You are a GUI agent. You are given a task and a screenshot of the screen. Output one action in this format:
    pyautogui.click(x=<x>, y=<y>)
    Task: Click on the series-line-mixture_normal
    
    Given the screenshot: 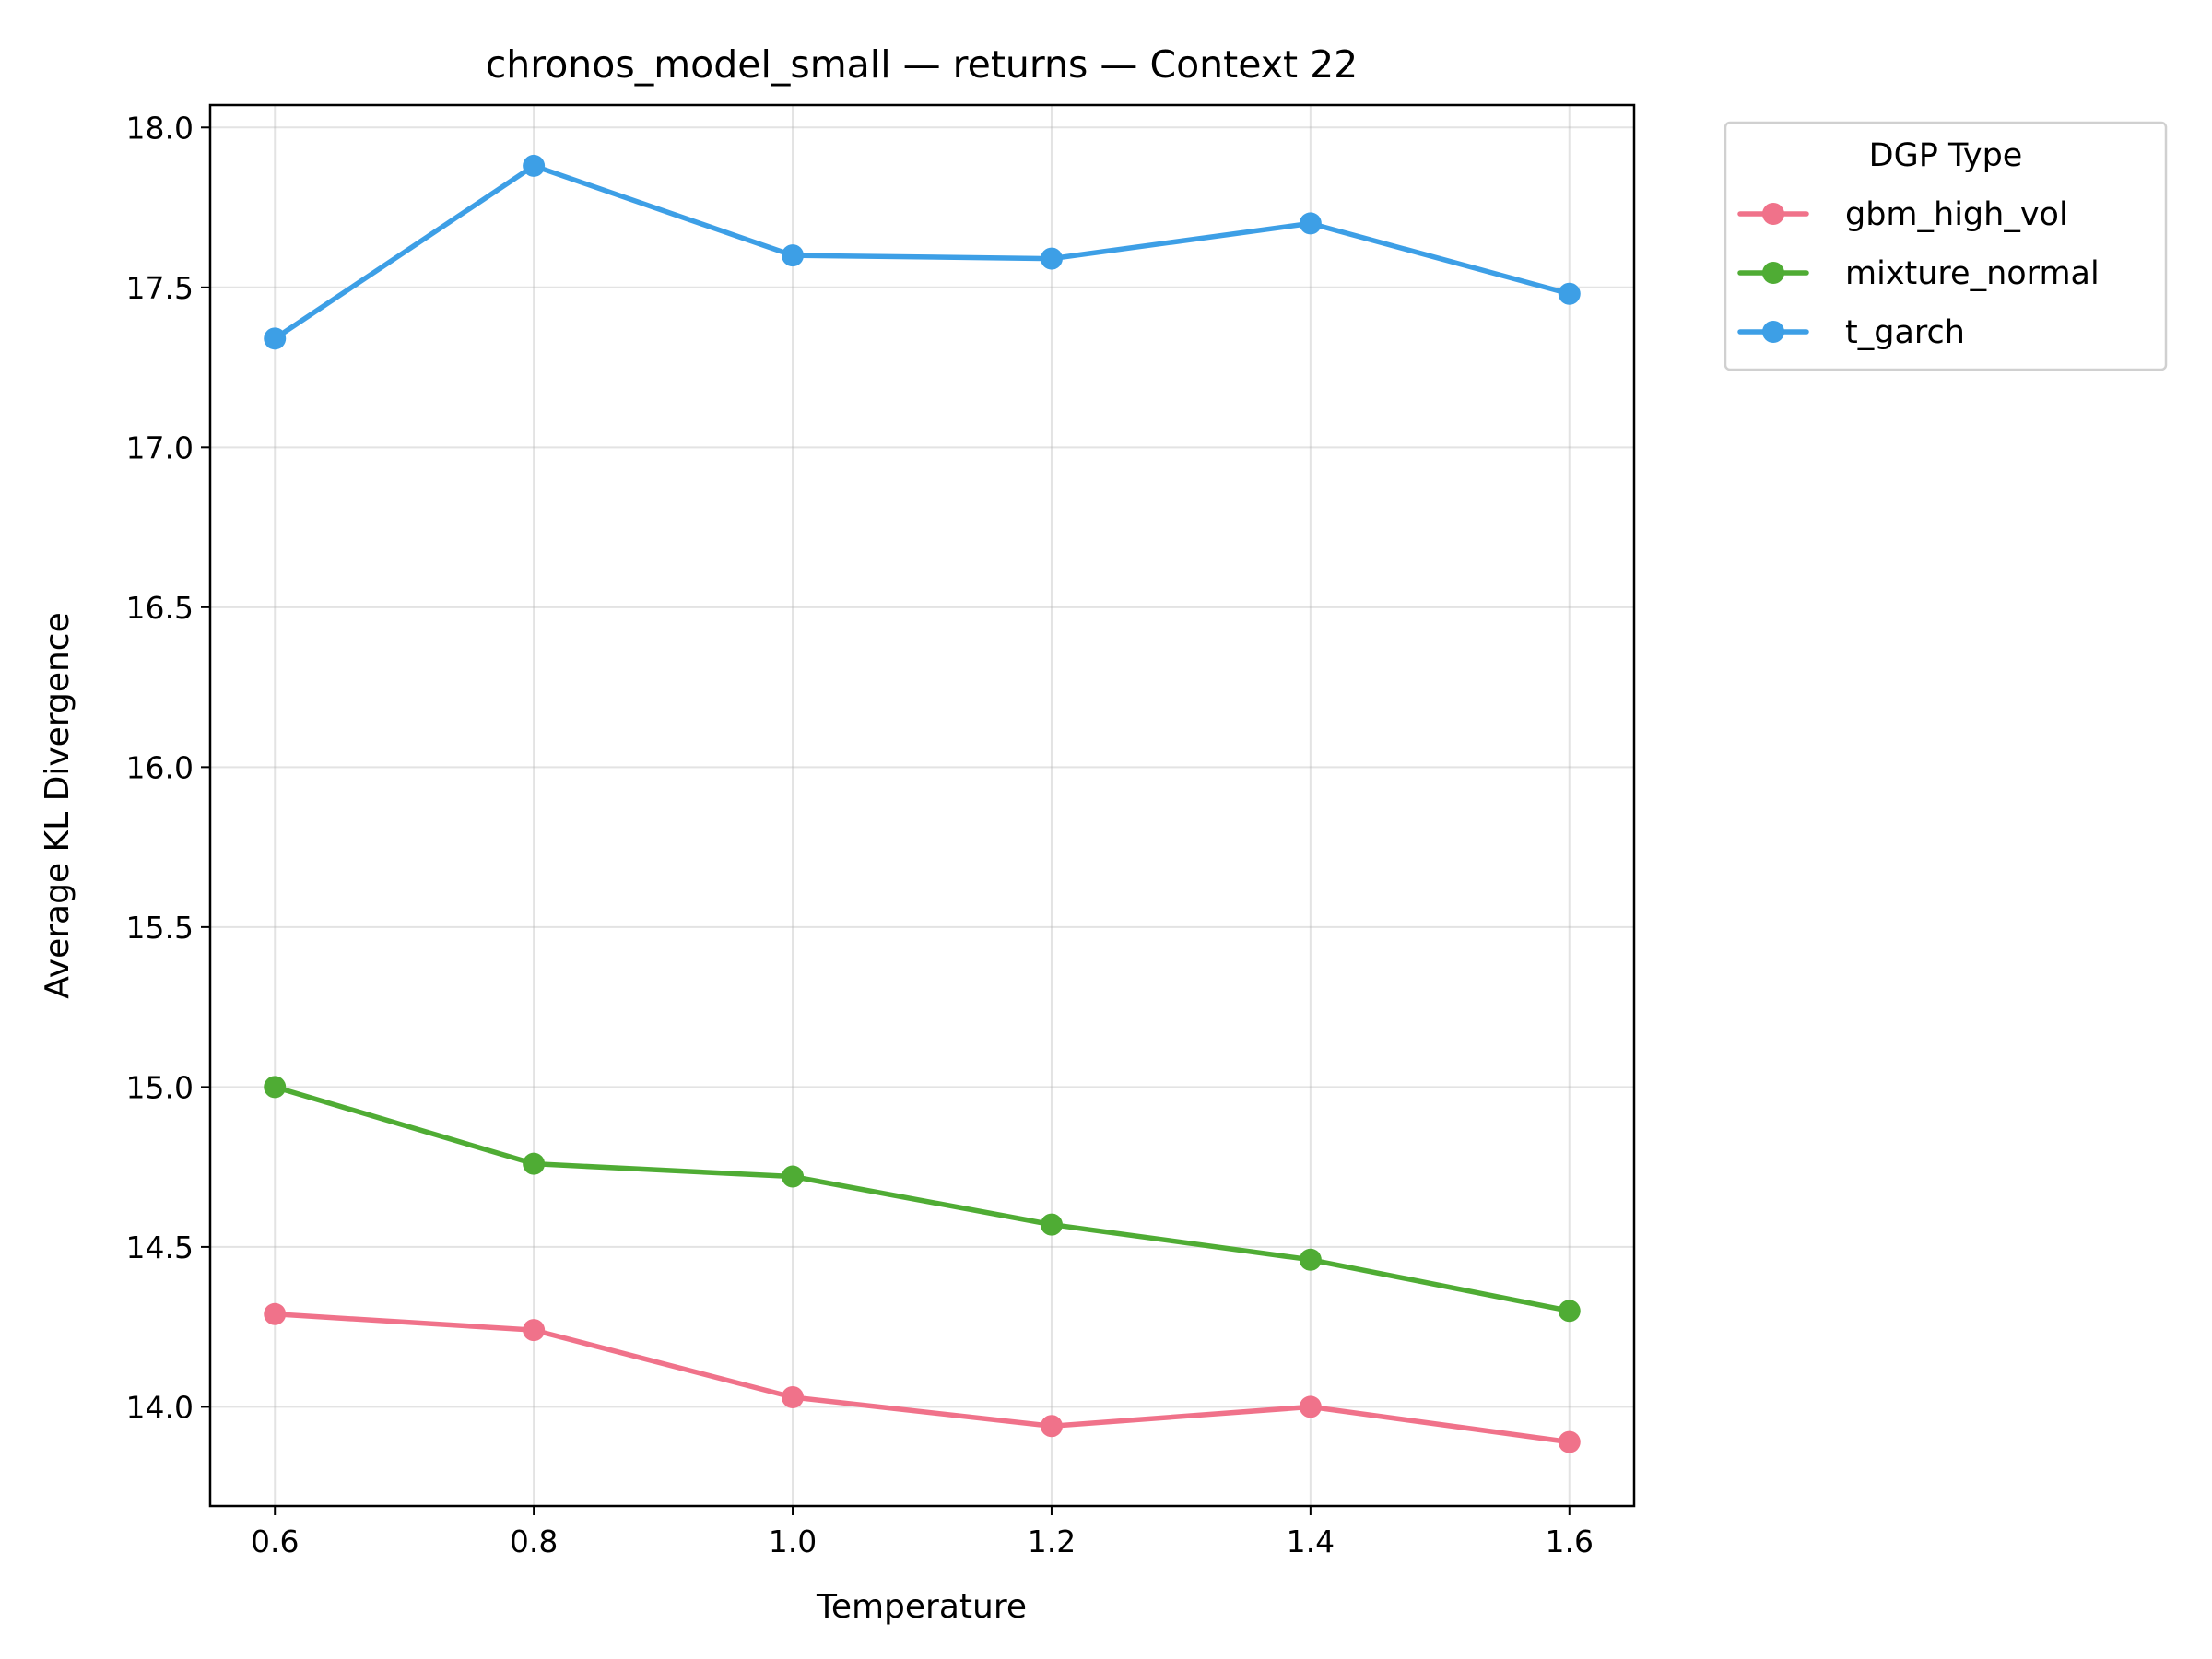 What is the action you would take?
    pyautogui.click(x=922, y=1199)
    